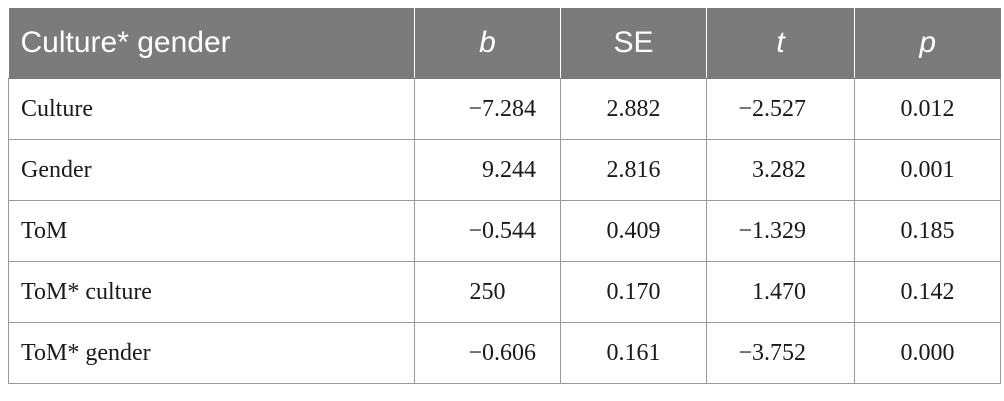  What do you see at coordinates (633, 353) in the screenshot?
I see `cell-se: 0.161` at bounding box center [633, 353].